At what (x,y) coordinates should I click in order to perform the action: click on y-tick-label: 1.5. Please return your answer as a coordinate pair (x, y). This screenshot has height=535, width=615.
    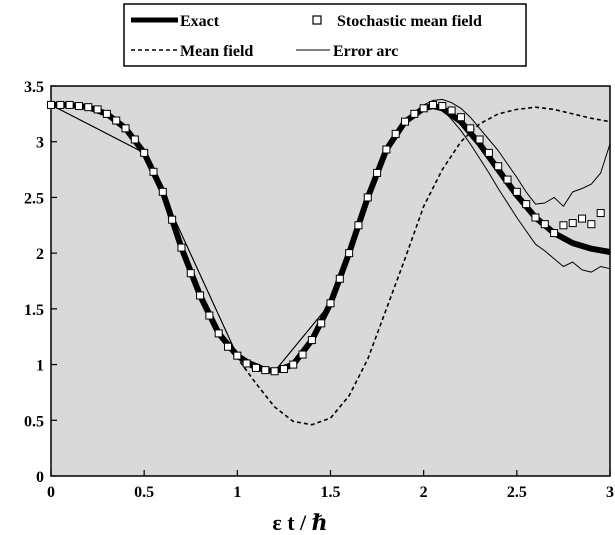
    Looking at the image, I should click on (34, 310).